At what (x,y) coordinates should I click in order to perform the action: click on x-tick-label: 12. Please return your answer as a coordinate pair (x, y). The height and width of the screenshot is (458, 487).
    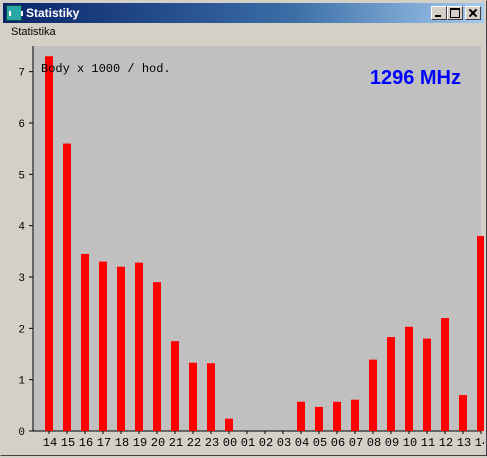
    Looking at the image, I should click on (446, 443).